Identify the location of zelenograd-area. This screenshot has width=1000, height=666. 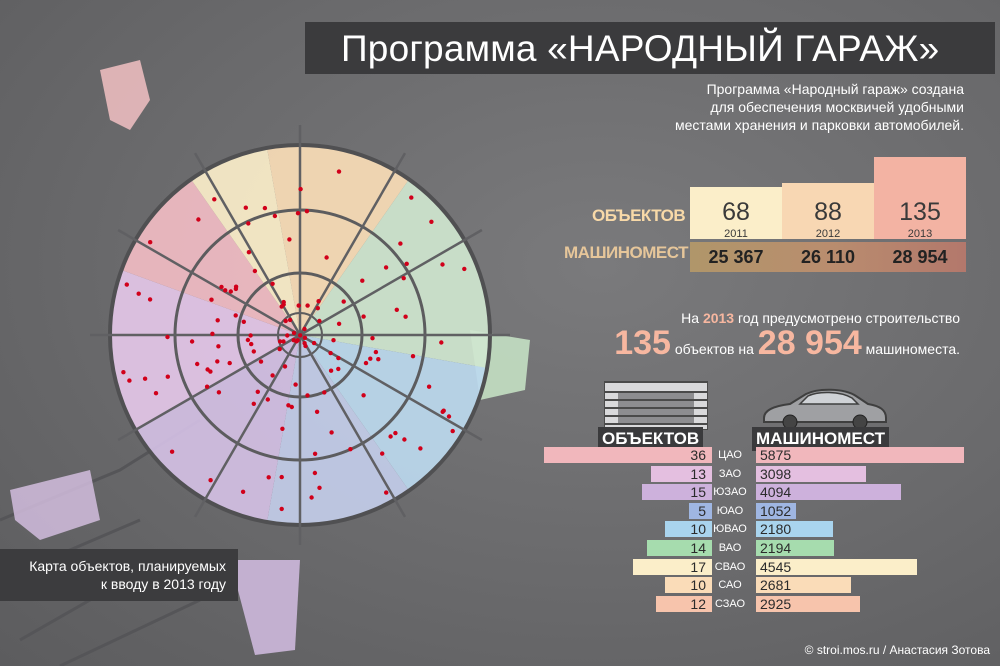
(125, 95).